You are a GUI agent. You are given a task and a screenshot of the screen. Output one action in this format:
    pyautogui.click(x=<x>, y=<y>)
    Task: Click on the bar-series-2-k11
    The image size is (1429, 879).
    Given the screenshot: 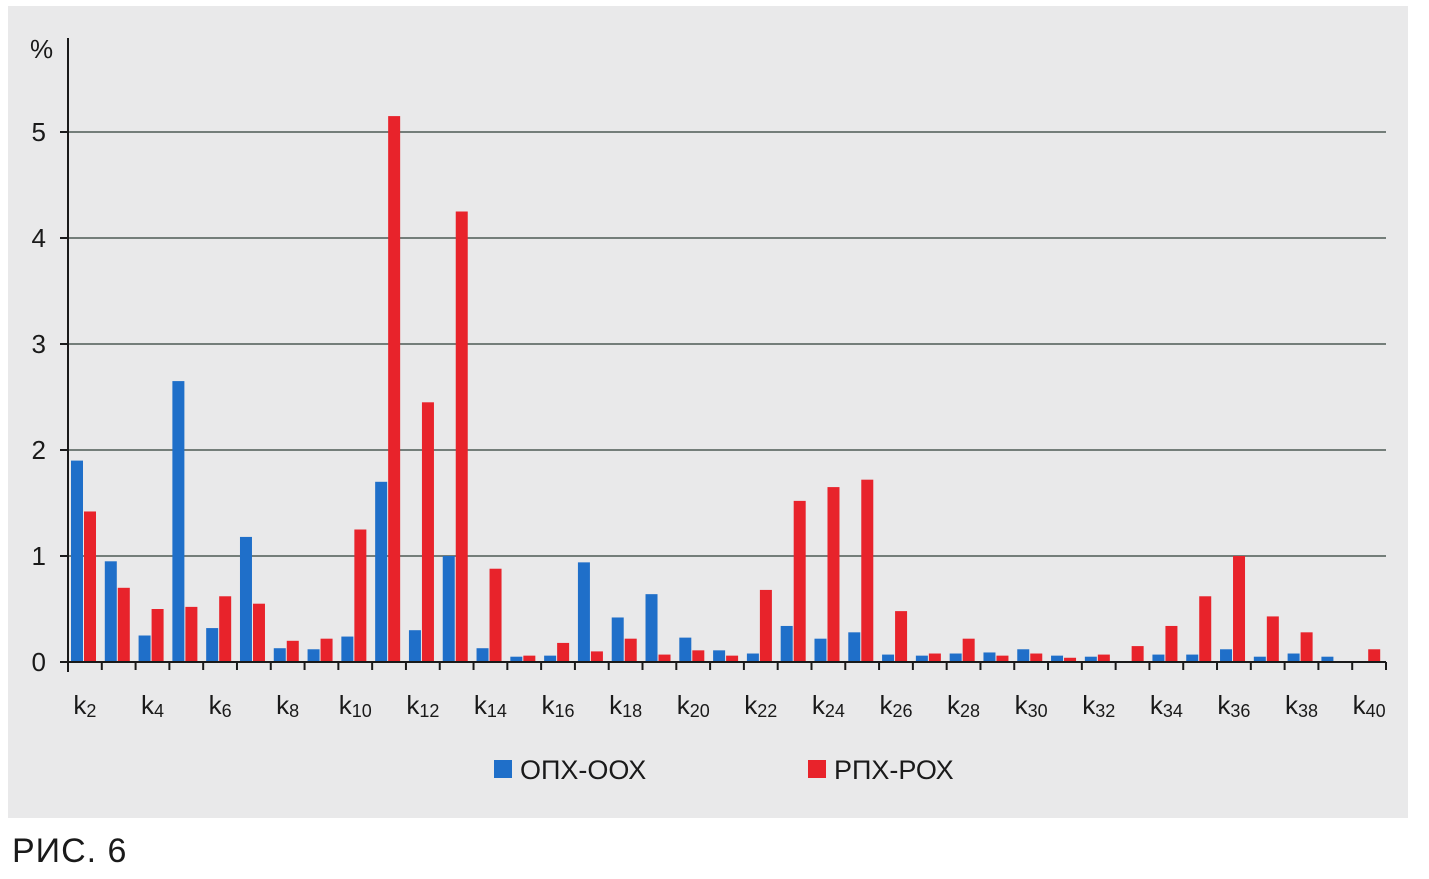 What is the action you would take?
    pyautogui.click(x=394, y=389)
    